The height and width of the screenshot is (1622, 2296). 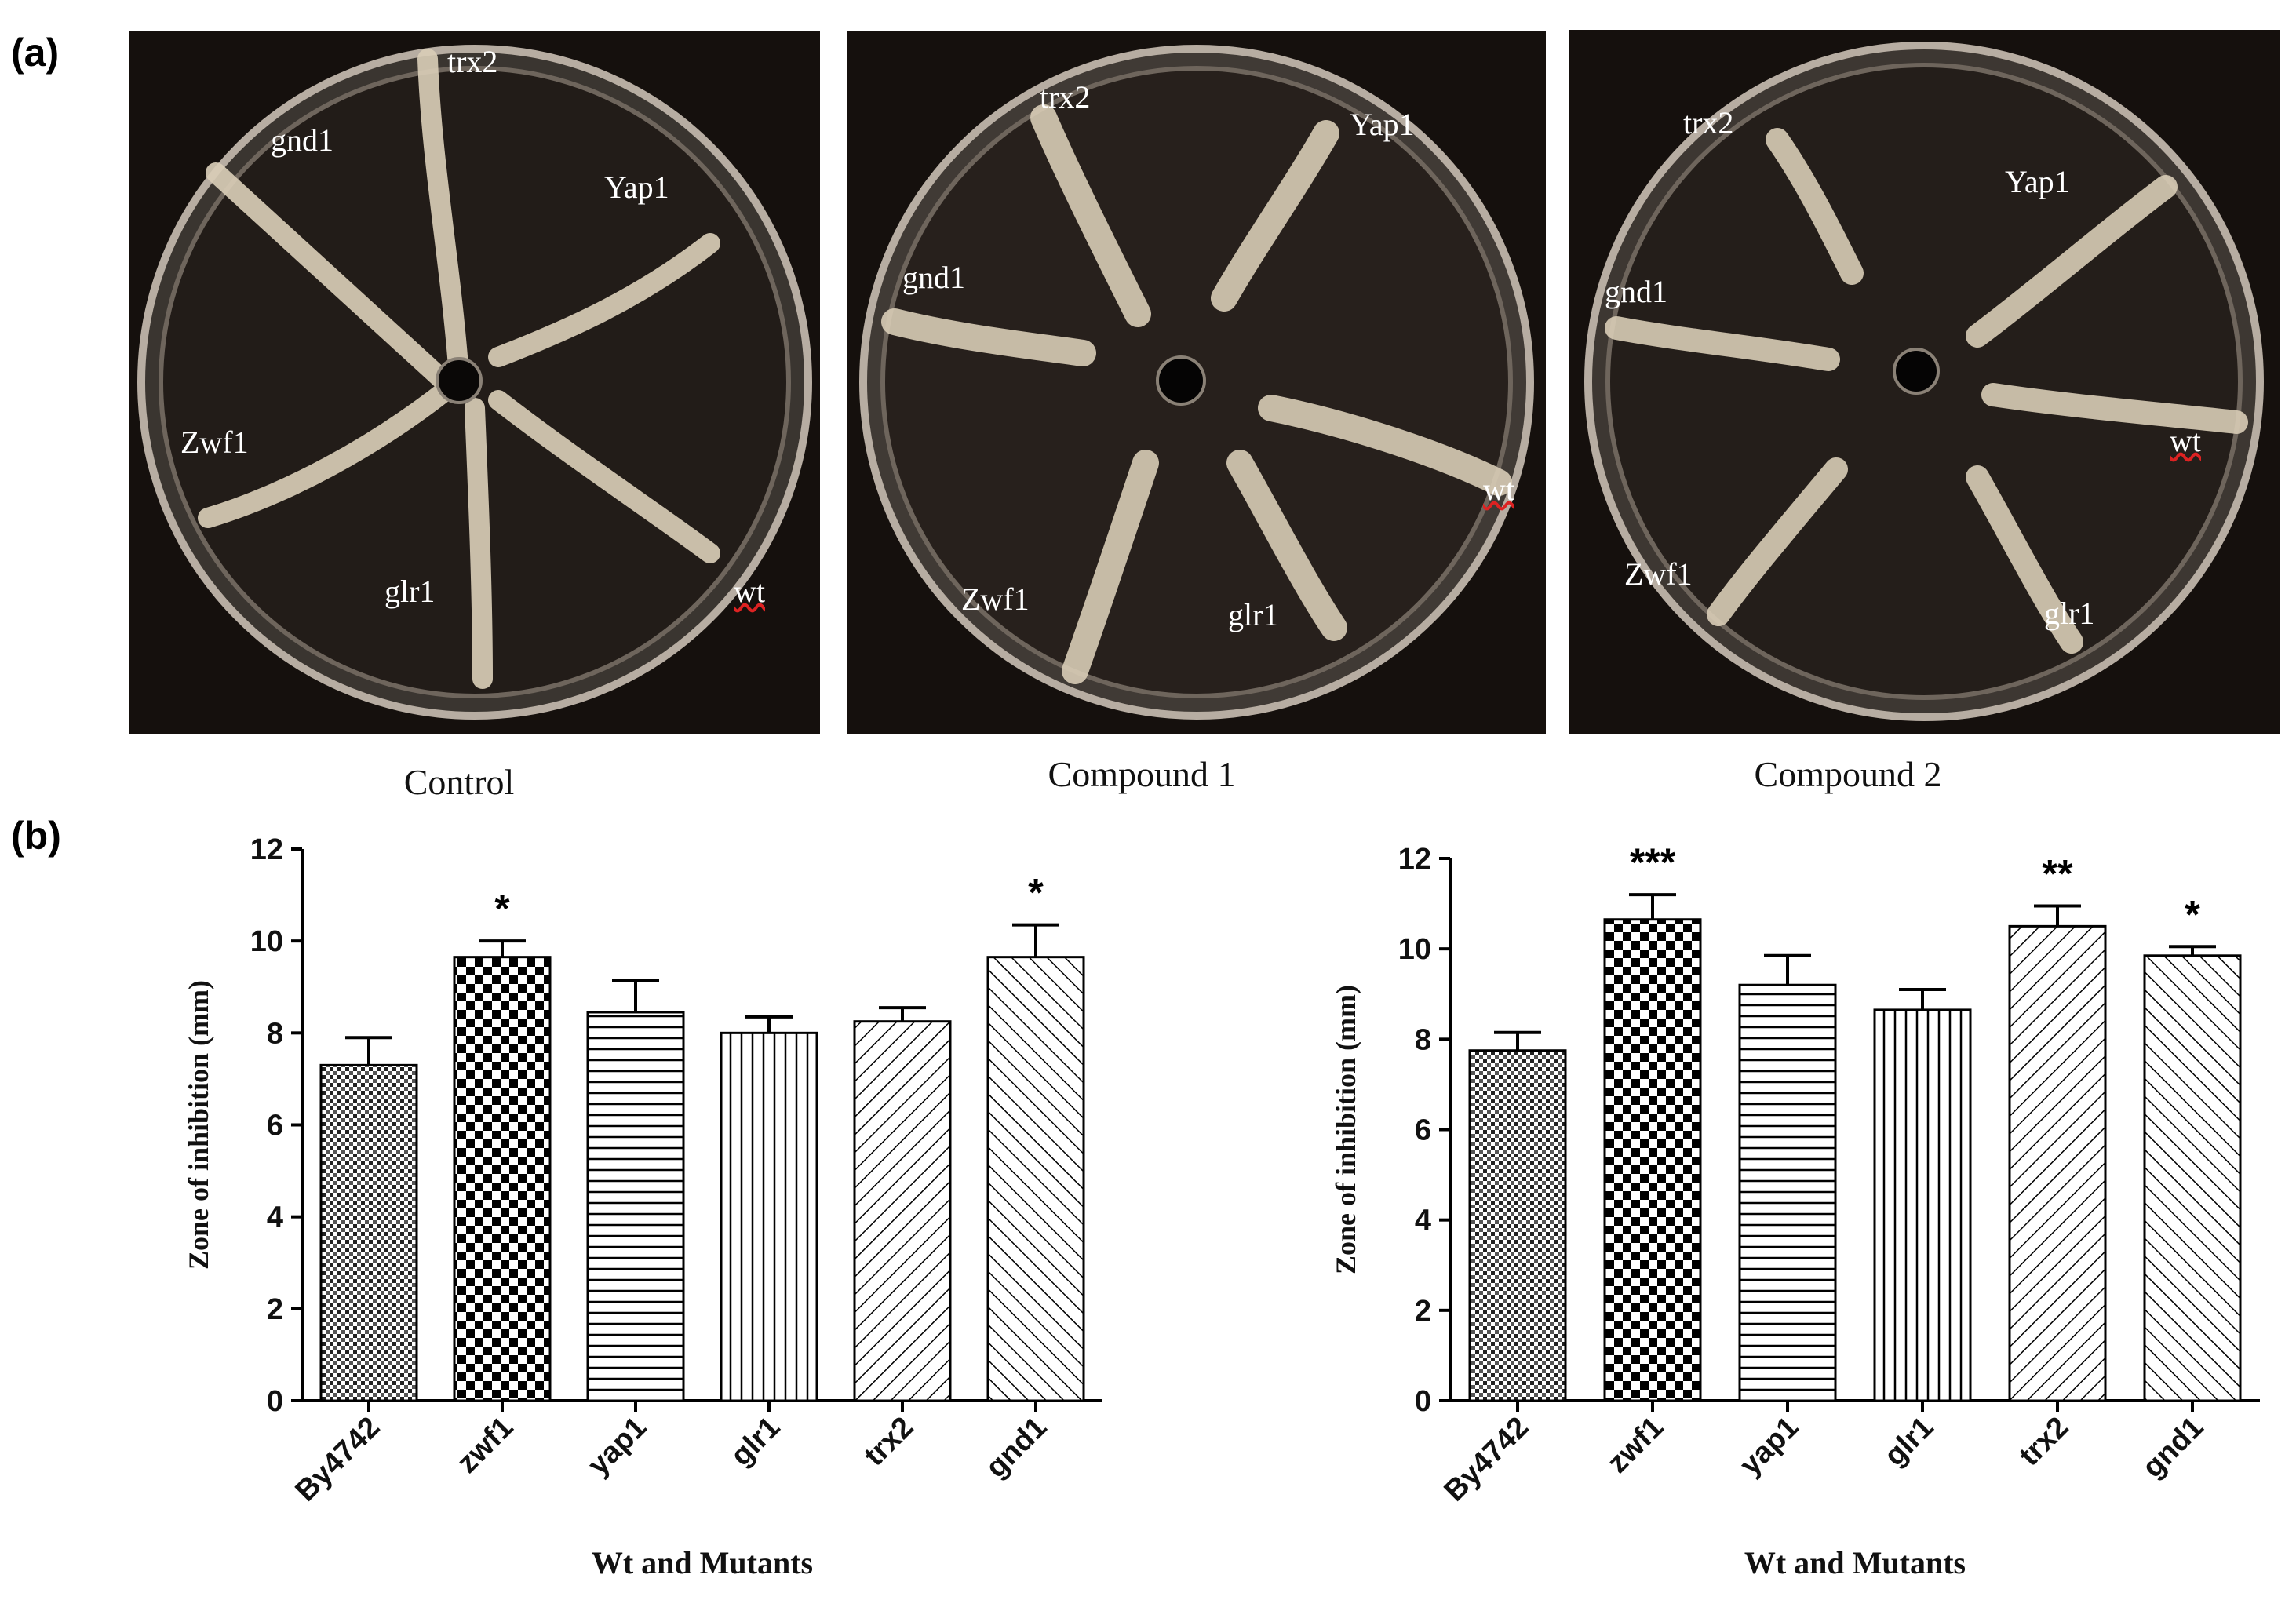 What do you see at coordinates (1848, 774) in the screenshot?
I see `plate-caption-compound-2: Compound 2` at bounding box center [1848, 774].